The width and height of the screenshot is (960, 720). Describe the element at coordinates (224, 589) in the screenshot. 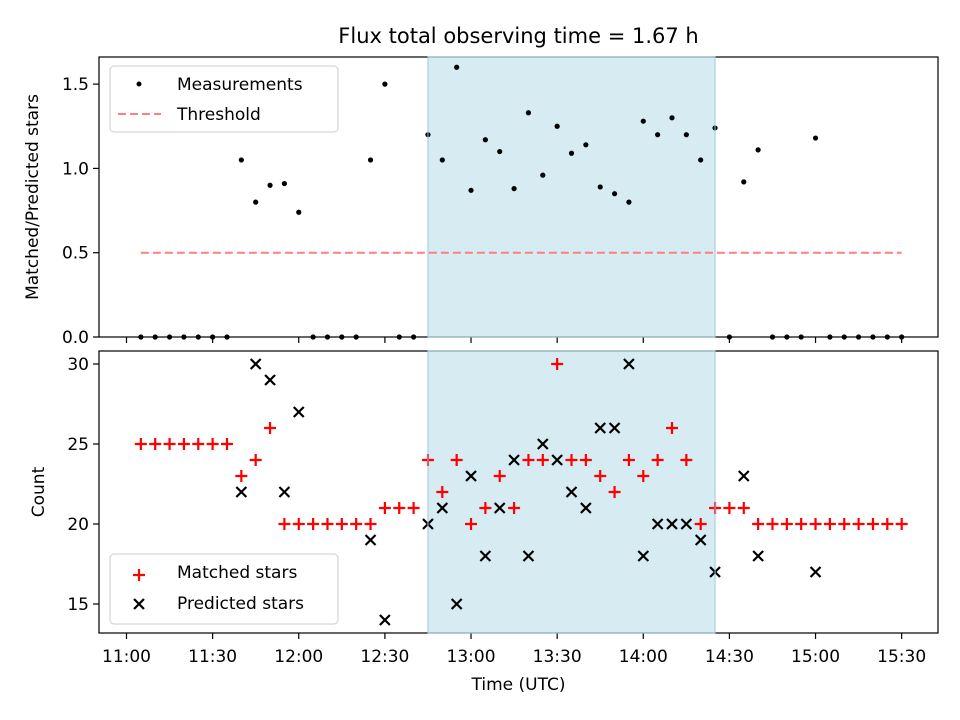

I see `bottom-legend: Matched stars Predicted stars` at that location.